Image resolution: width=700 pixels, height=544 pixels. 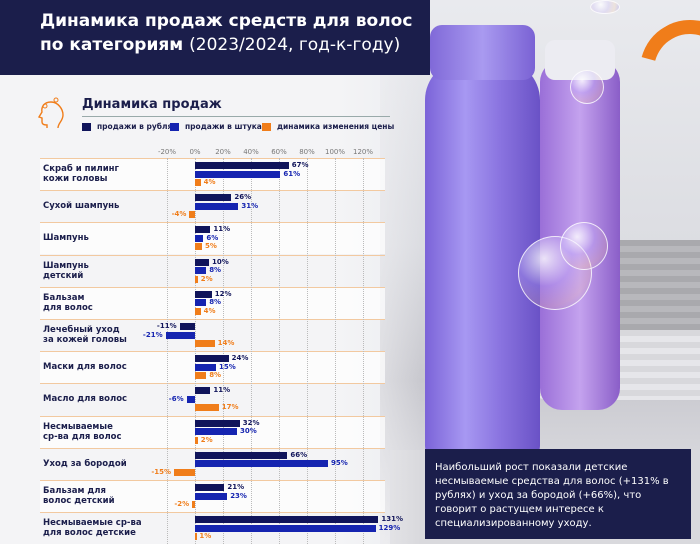 I want to click on category-label: Лечебный уход за кожей головы, so click(x=85, y=335).